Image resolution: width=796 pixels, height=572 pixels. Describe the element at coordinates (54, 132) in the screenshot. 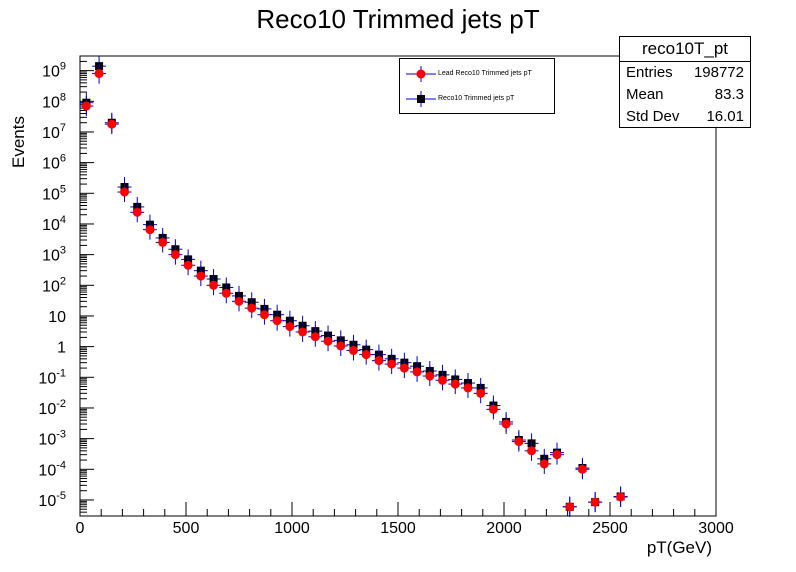

I see `y-tick-label: 10⁷` at that location.